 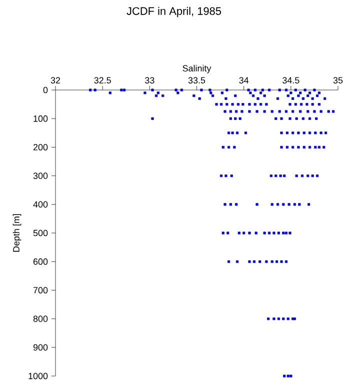 What do you see at coordinates (40, 175) in the screenshot?
I see `y-tick-label: 300` at bounding box center [40, 175].